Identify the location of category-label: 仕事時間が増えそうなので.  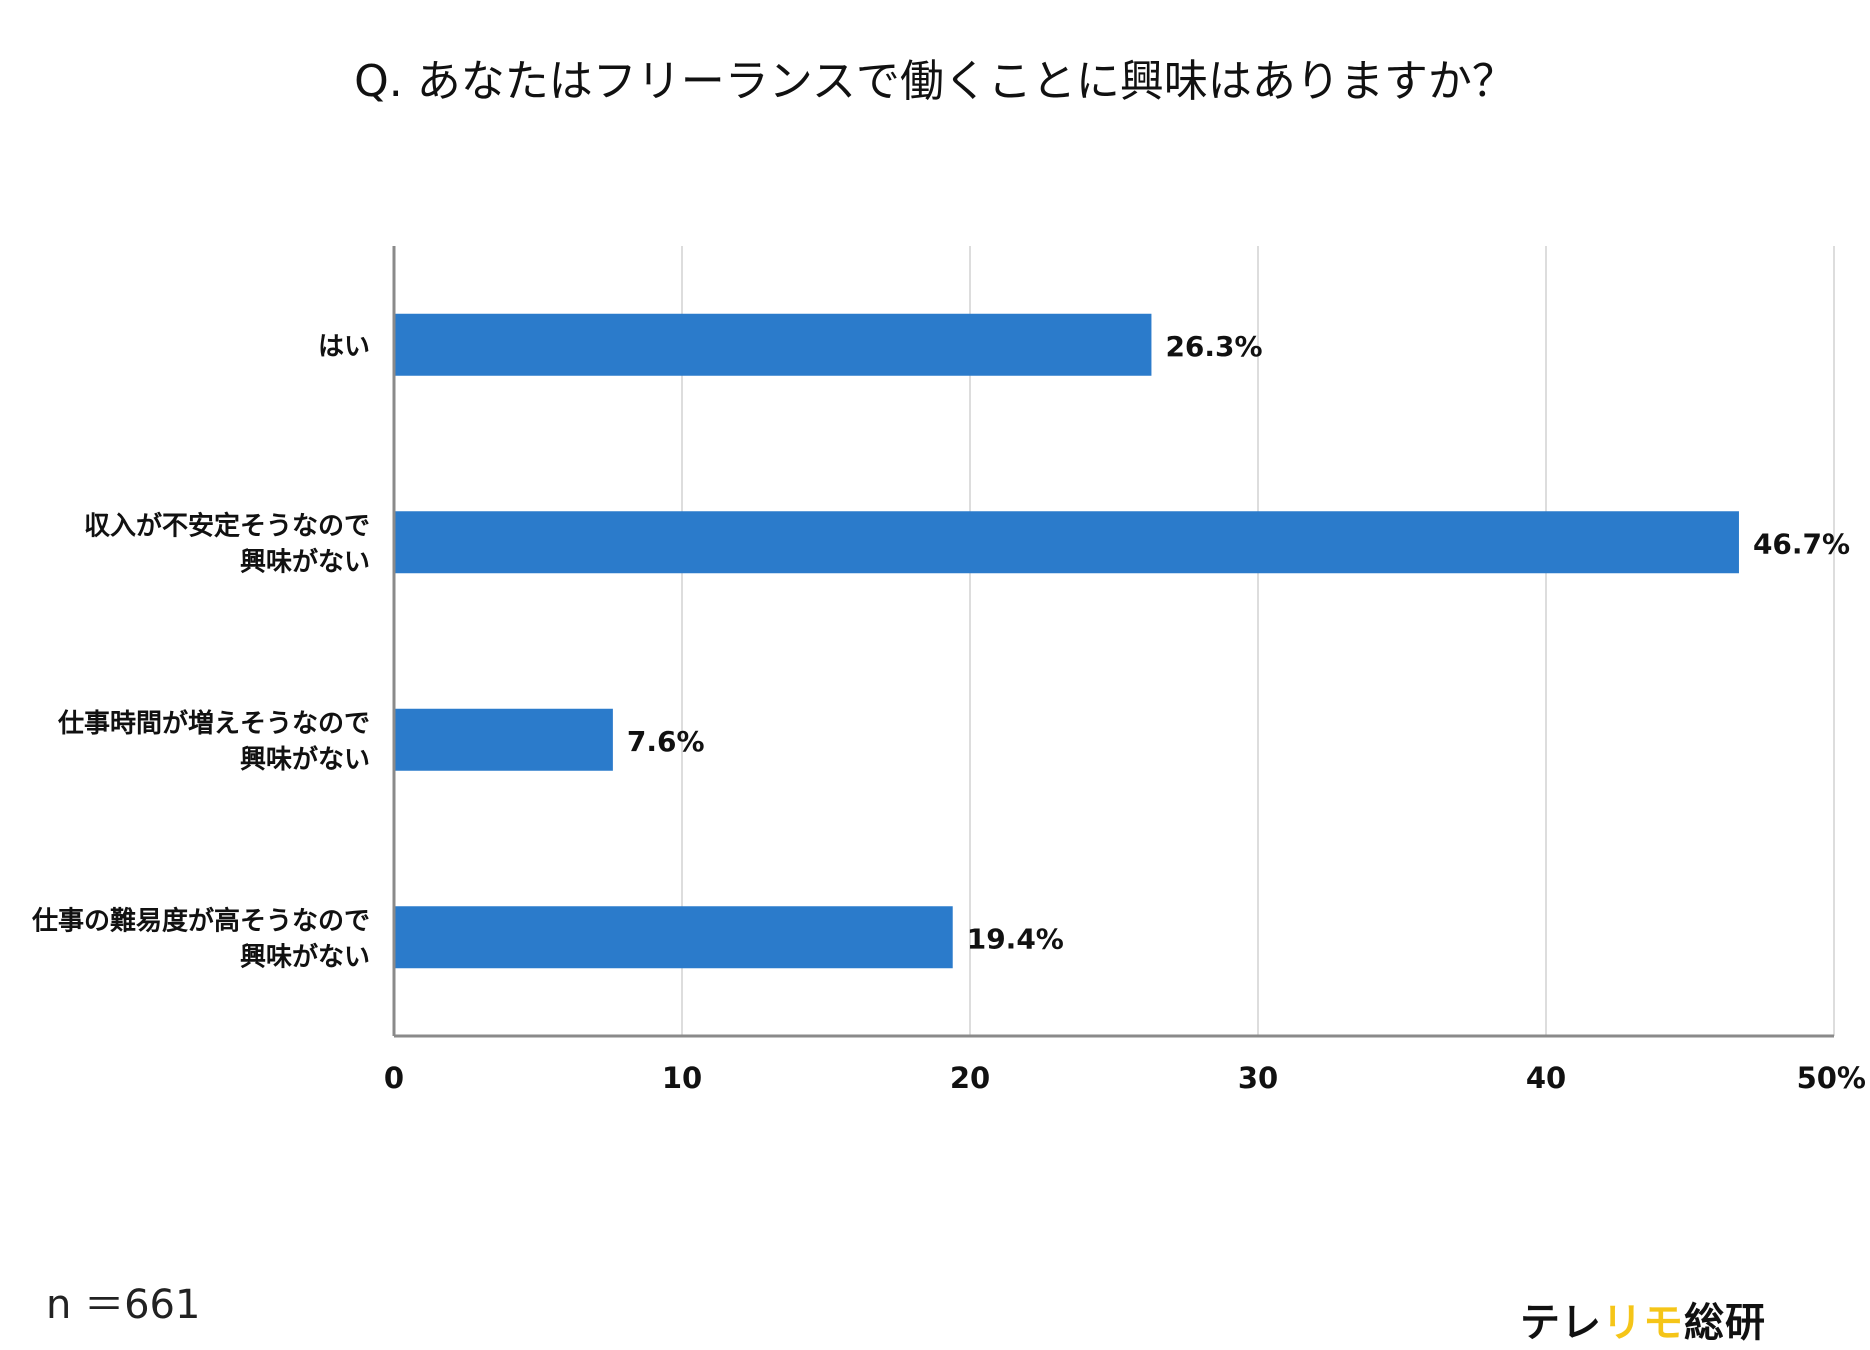
(213, 723).